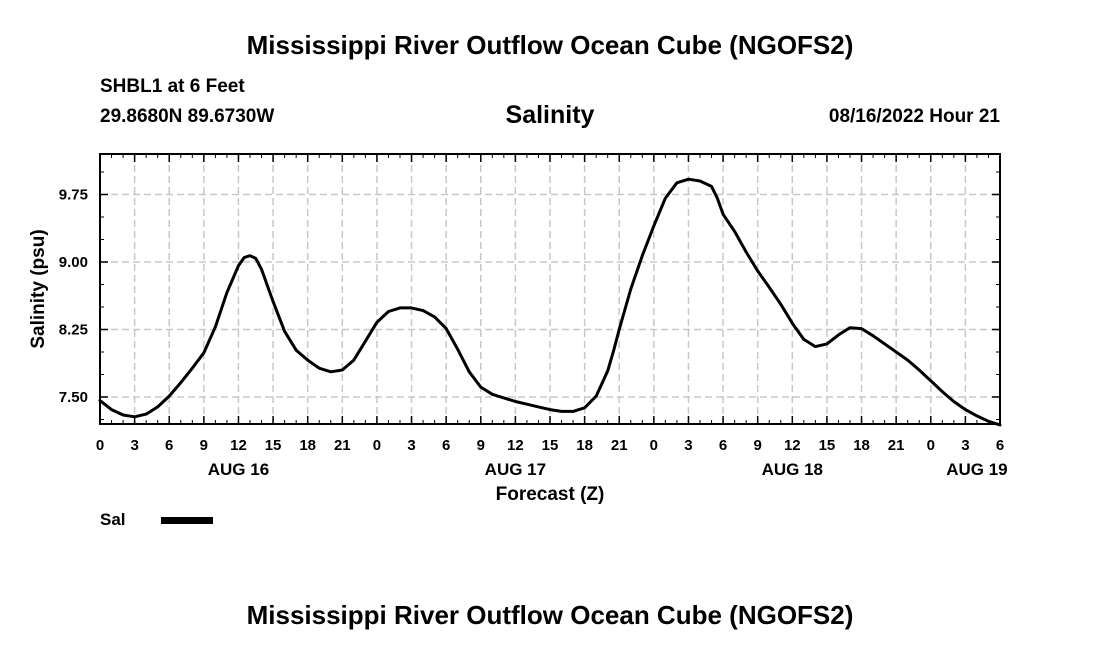 Image resolution: width=1100 pixels, height=650 pixels. I want to click on date-label: AUG 17, so click(515, 469).